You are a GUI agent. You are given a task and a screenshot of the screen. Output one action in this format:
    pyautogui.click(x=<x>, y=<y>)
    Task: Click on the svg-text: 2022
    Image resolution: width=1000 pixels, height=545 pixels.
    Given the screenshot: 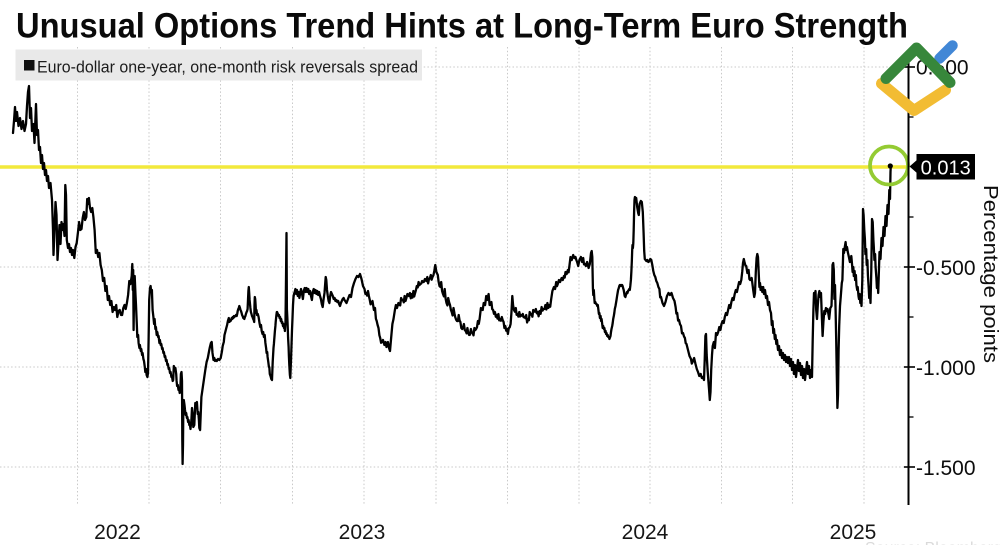 What is the action you would take?
    pyautogui.click(x=117, y=532)
    